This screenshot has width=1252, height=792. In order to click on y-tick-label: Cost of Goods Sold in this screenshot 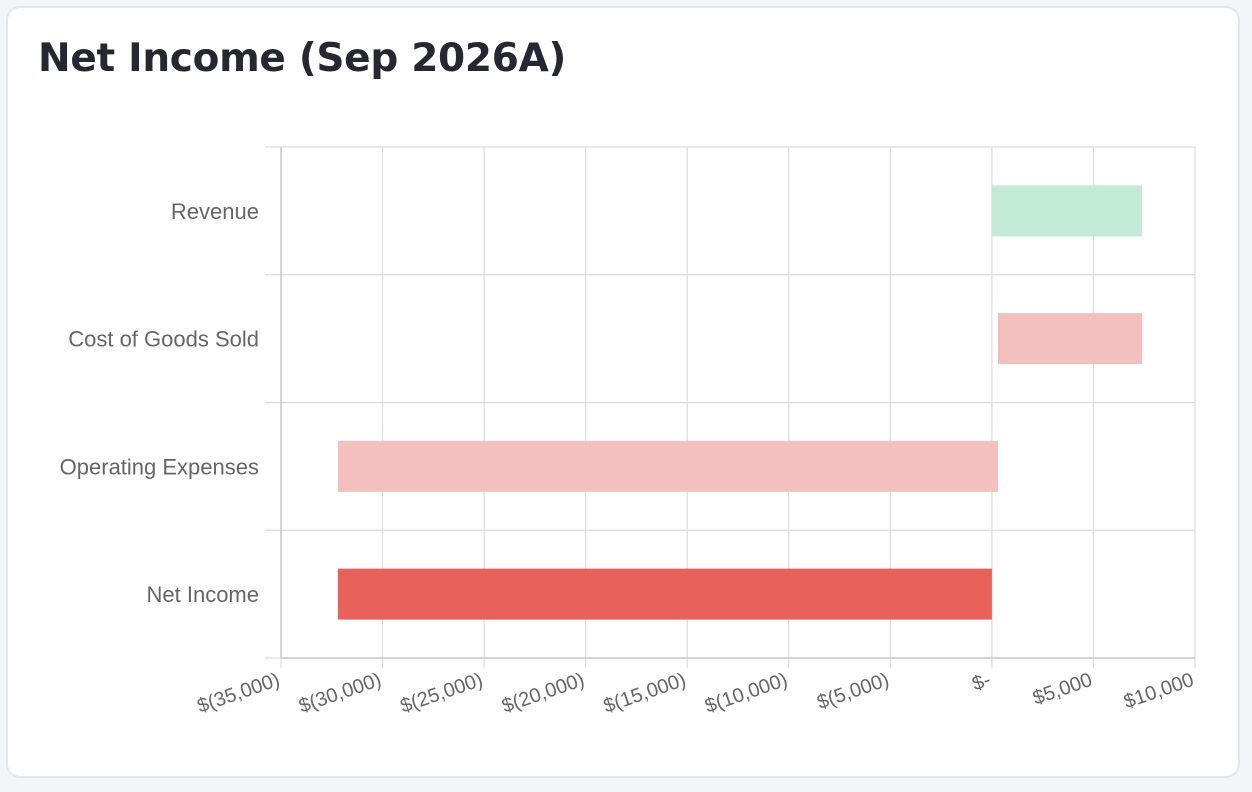, I will do `click(163, 339)`.